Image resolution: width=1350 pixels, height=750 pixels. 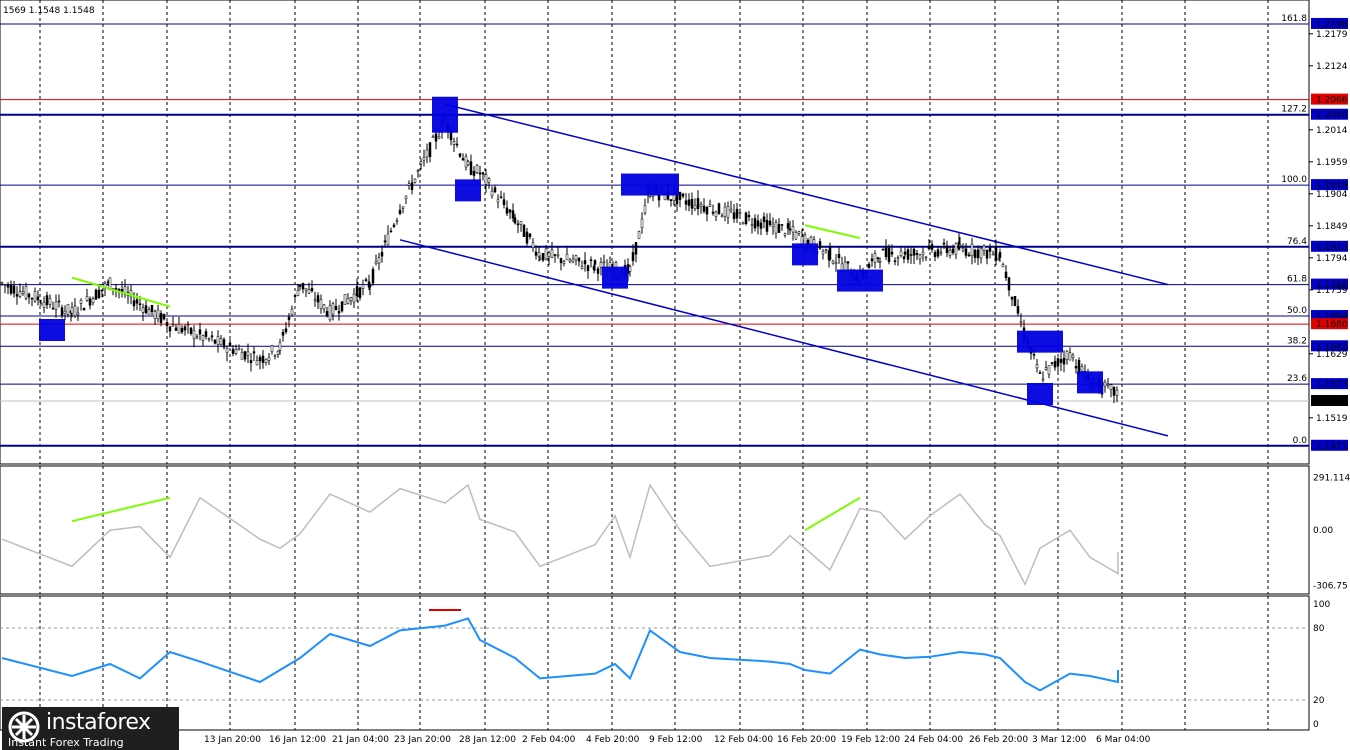 What do you see at coordinates (1294, 19) in the screenshot?
I see `fib-level-pct: 161.8` at bounding box center [1294, 19].